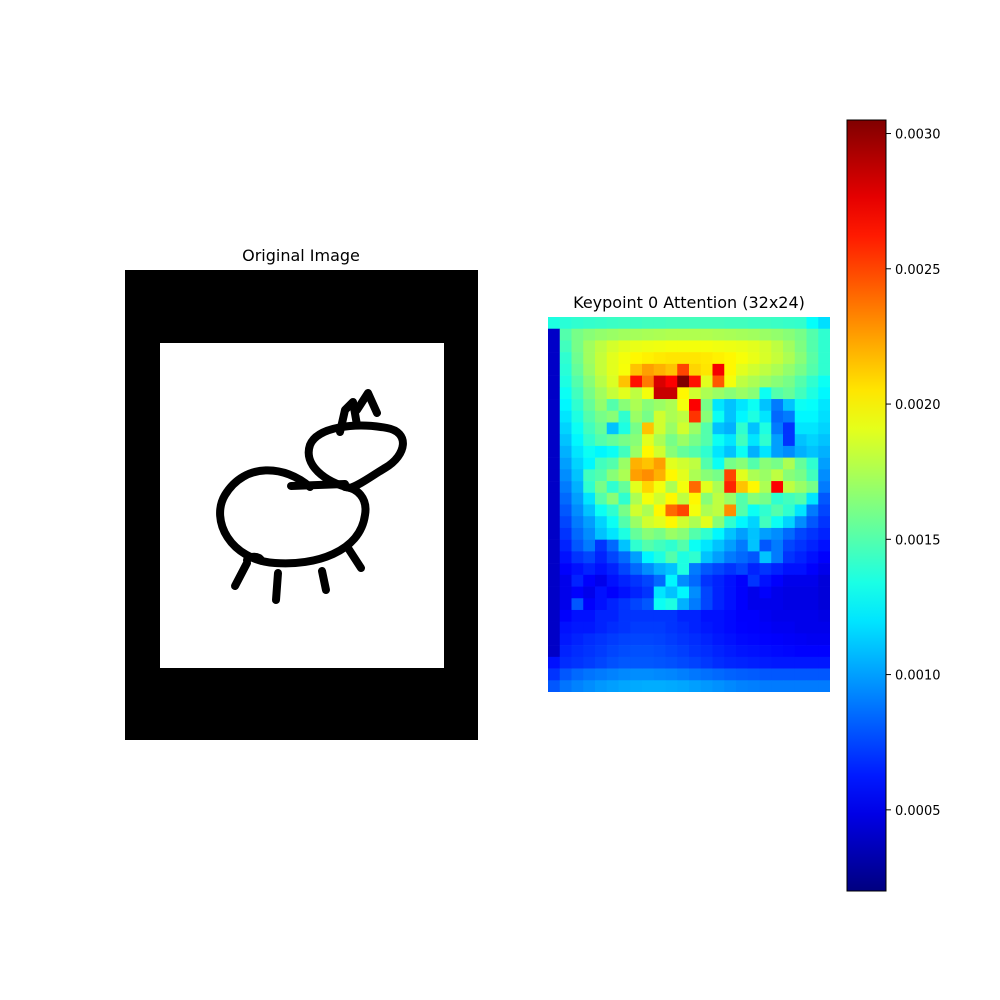  What do you see at coordinates (355, 456) in the screenshot?
I see `doodle-head` at bounding box center [355, 456].